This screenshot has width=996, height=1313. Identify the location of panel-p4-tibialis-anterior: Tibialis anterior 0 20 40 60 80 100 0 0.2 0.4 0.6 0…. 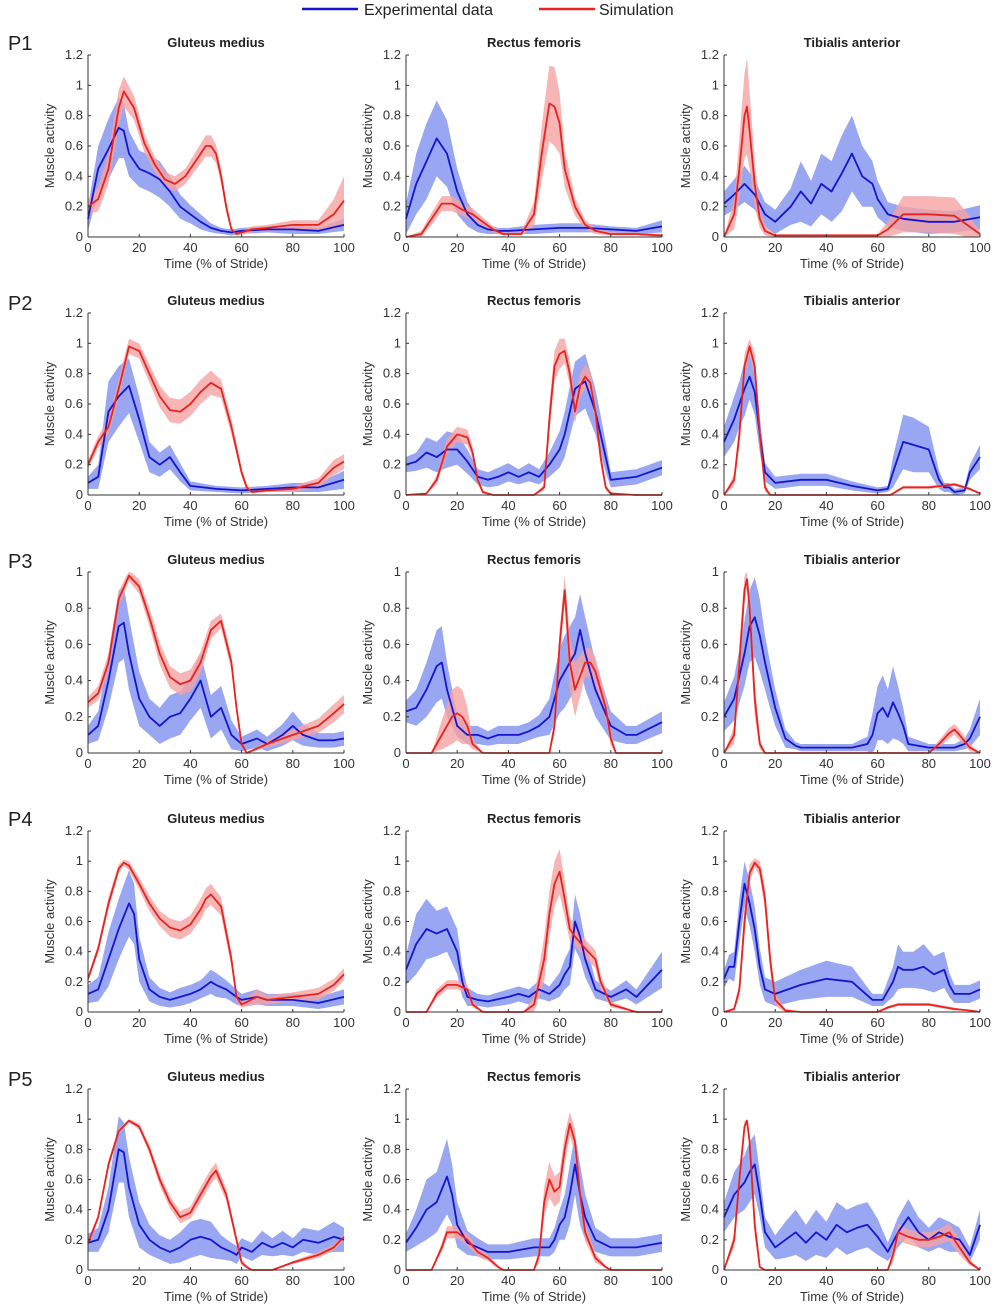
(834, 928).